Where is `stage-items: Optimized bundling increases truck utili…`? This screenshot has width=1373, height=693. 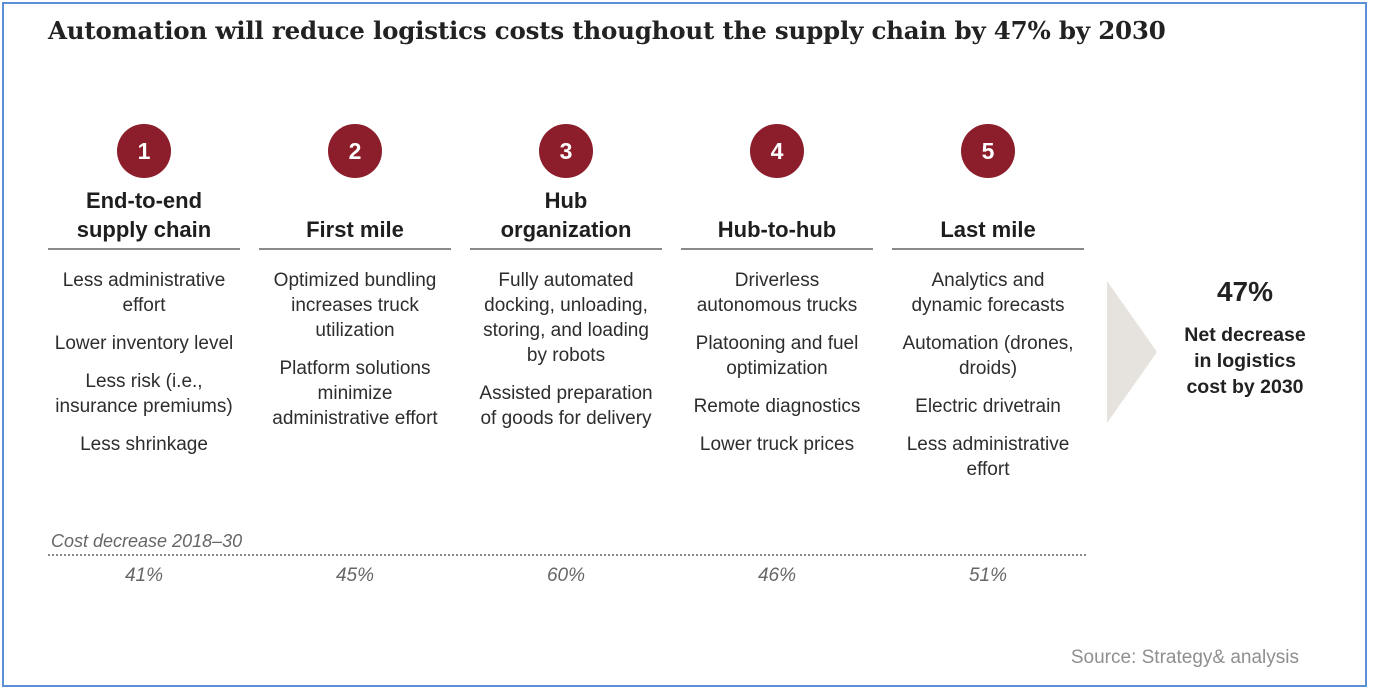
stage-items: Optimized bundling increases truck utili… is located at coordinates (355, 349).